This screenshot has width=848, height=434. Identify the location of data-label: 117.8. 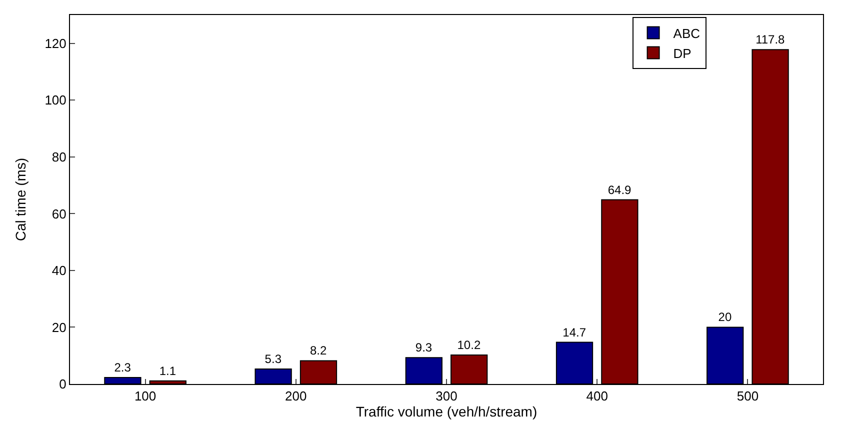
(771, 39).